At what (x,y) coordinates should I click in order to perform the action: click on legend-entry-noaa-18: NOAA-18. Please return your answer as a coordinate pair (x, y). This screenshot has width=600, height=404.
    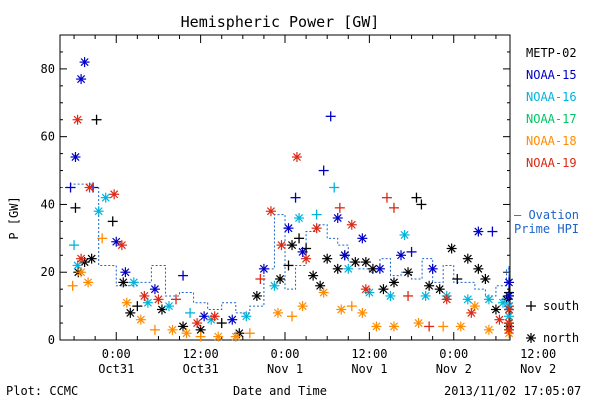
    Looking at the image, I should click on (551, 141).